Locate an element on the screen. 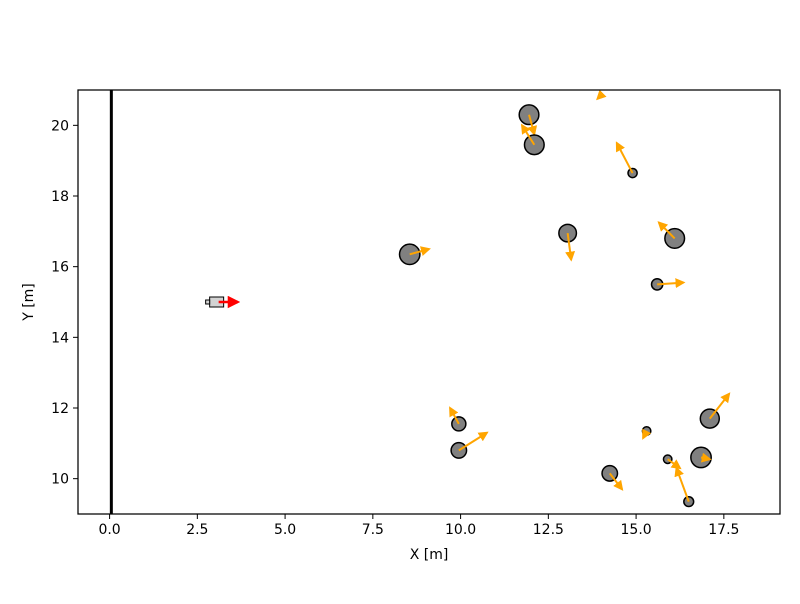  x-axis-ticks: 0.0 2.5 5.0 7.5 10.0 12.5 15.0 17.5 is located at coordinates (418, 526).